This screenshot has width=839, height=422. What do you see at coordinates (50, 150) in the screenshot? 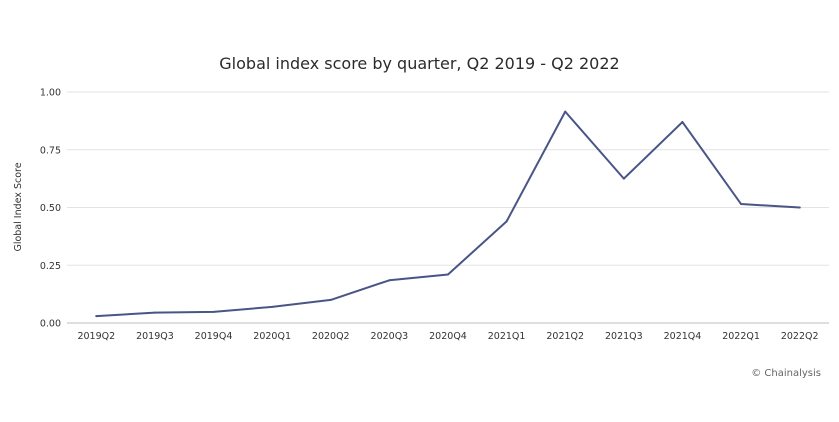
I see `y-tick-label: 0.75` at bounding box center [50, 150].